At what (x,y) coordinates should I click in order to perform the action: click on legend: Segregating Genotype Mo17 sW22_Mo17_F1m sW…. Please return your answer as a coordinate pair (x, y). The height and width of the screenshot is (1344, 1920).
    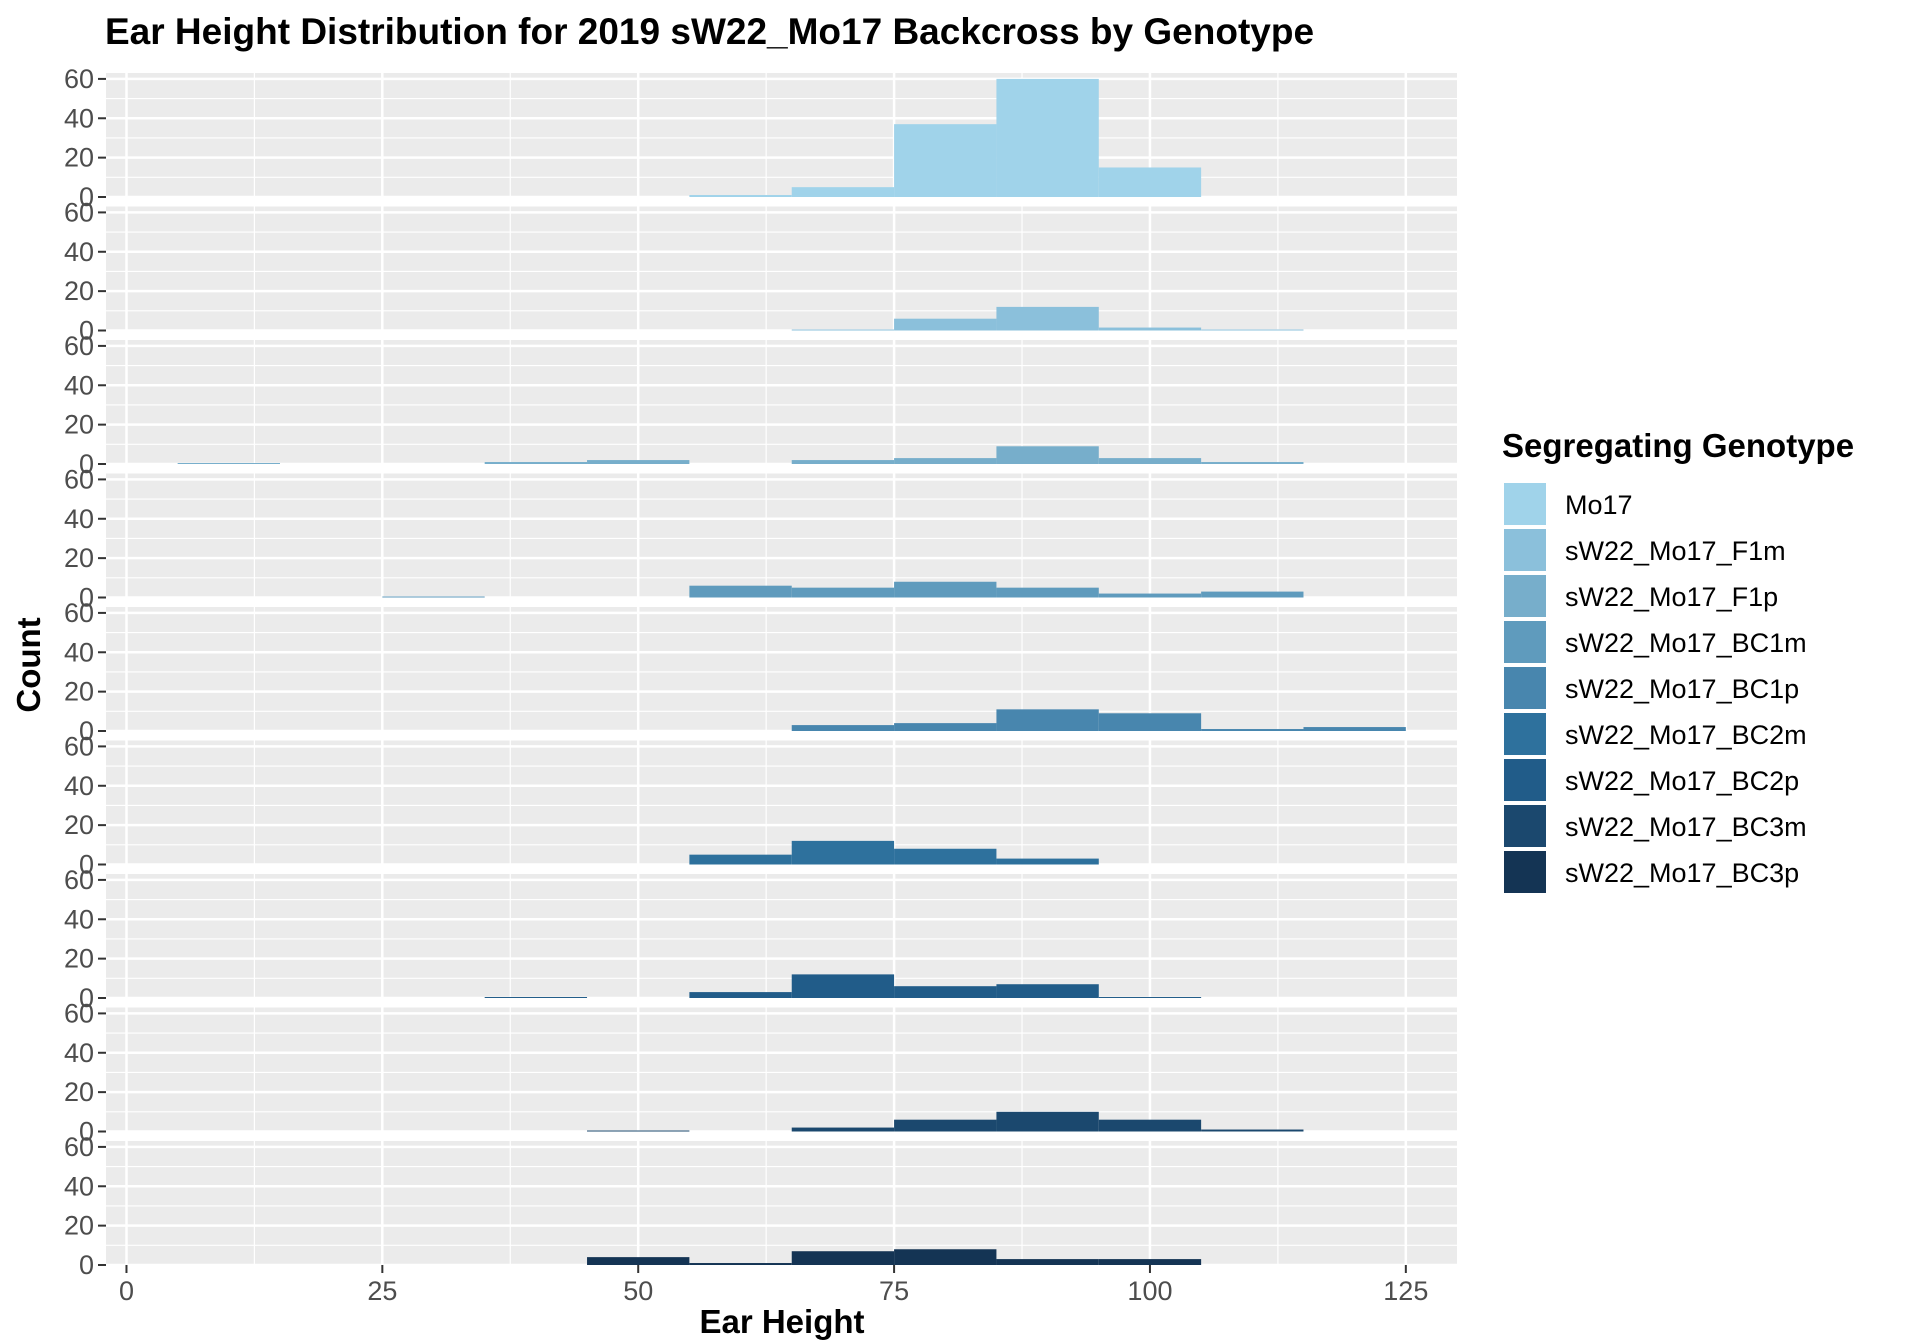
    Looking at the image, I should click on (1678, 661).